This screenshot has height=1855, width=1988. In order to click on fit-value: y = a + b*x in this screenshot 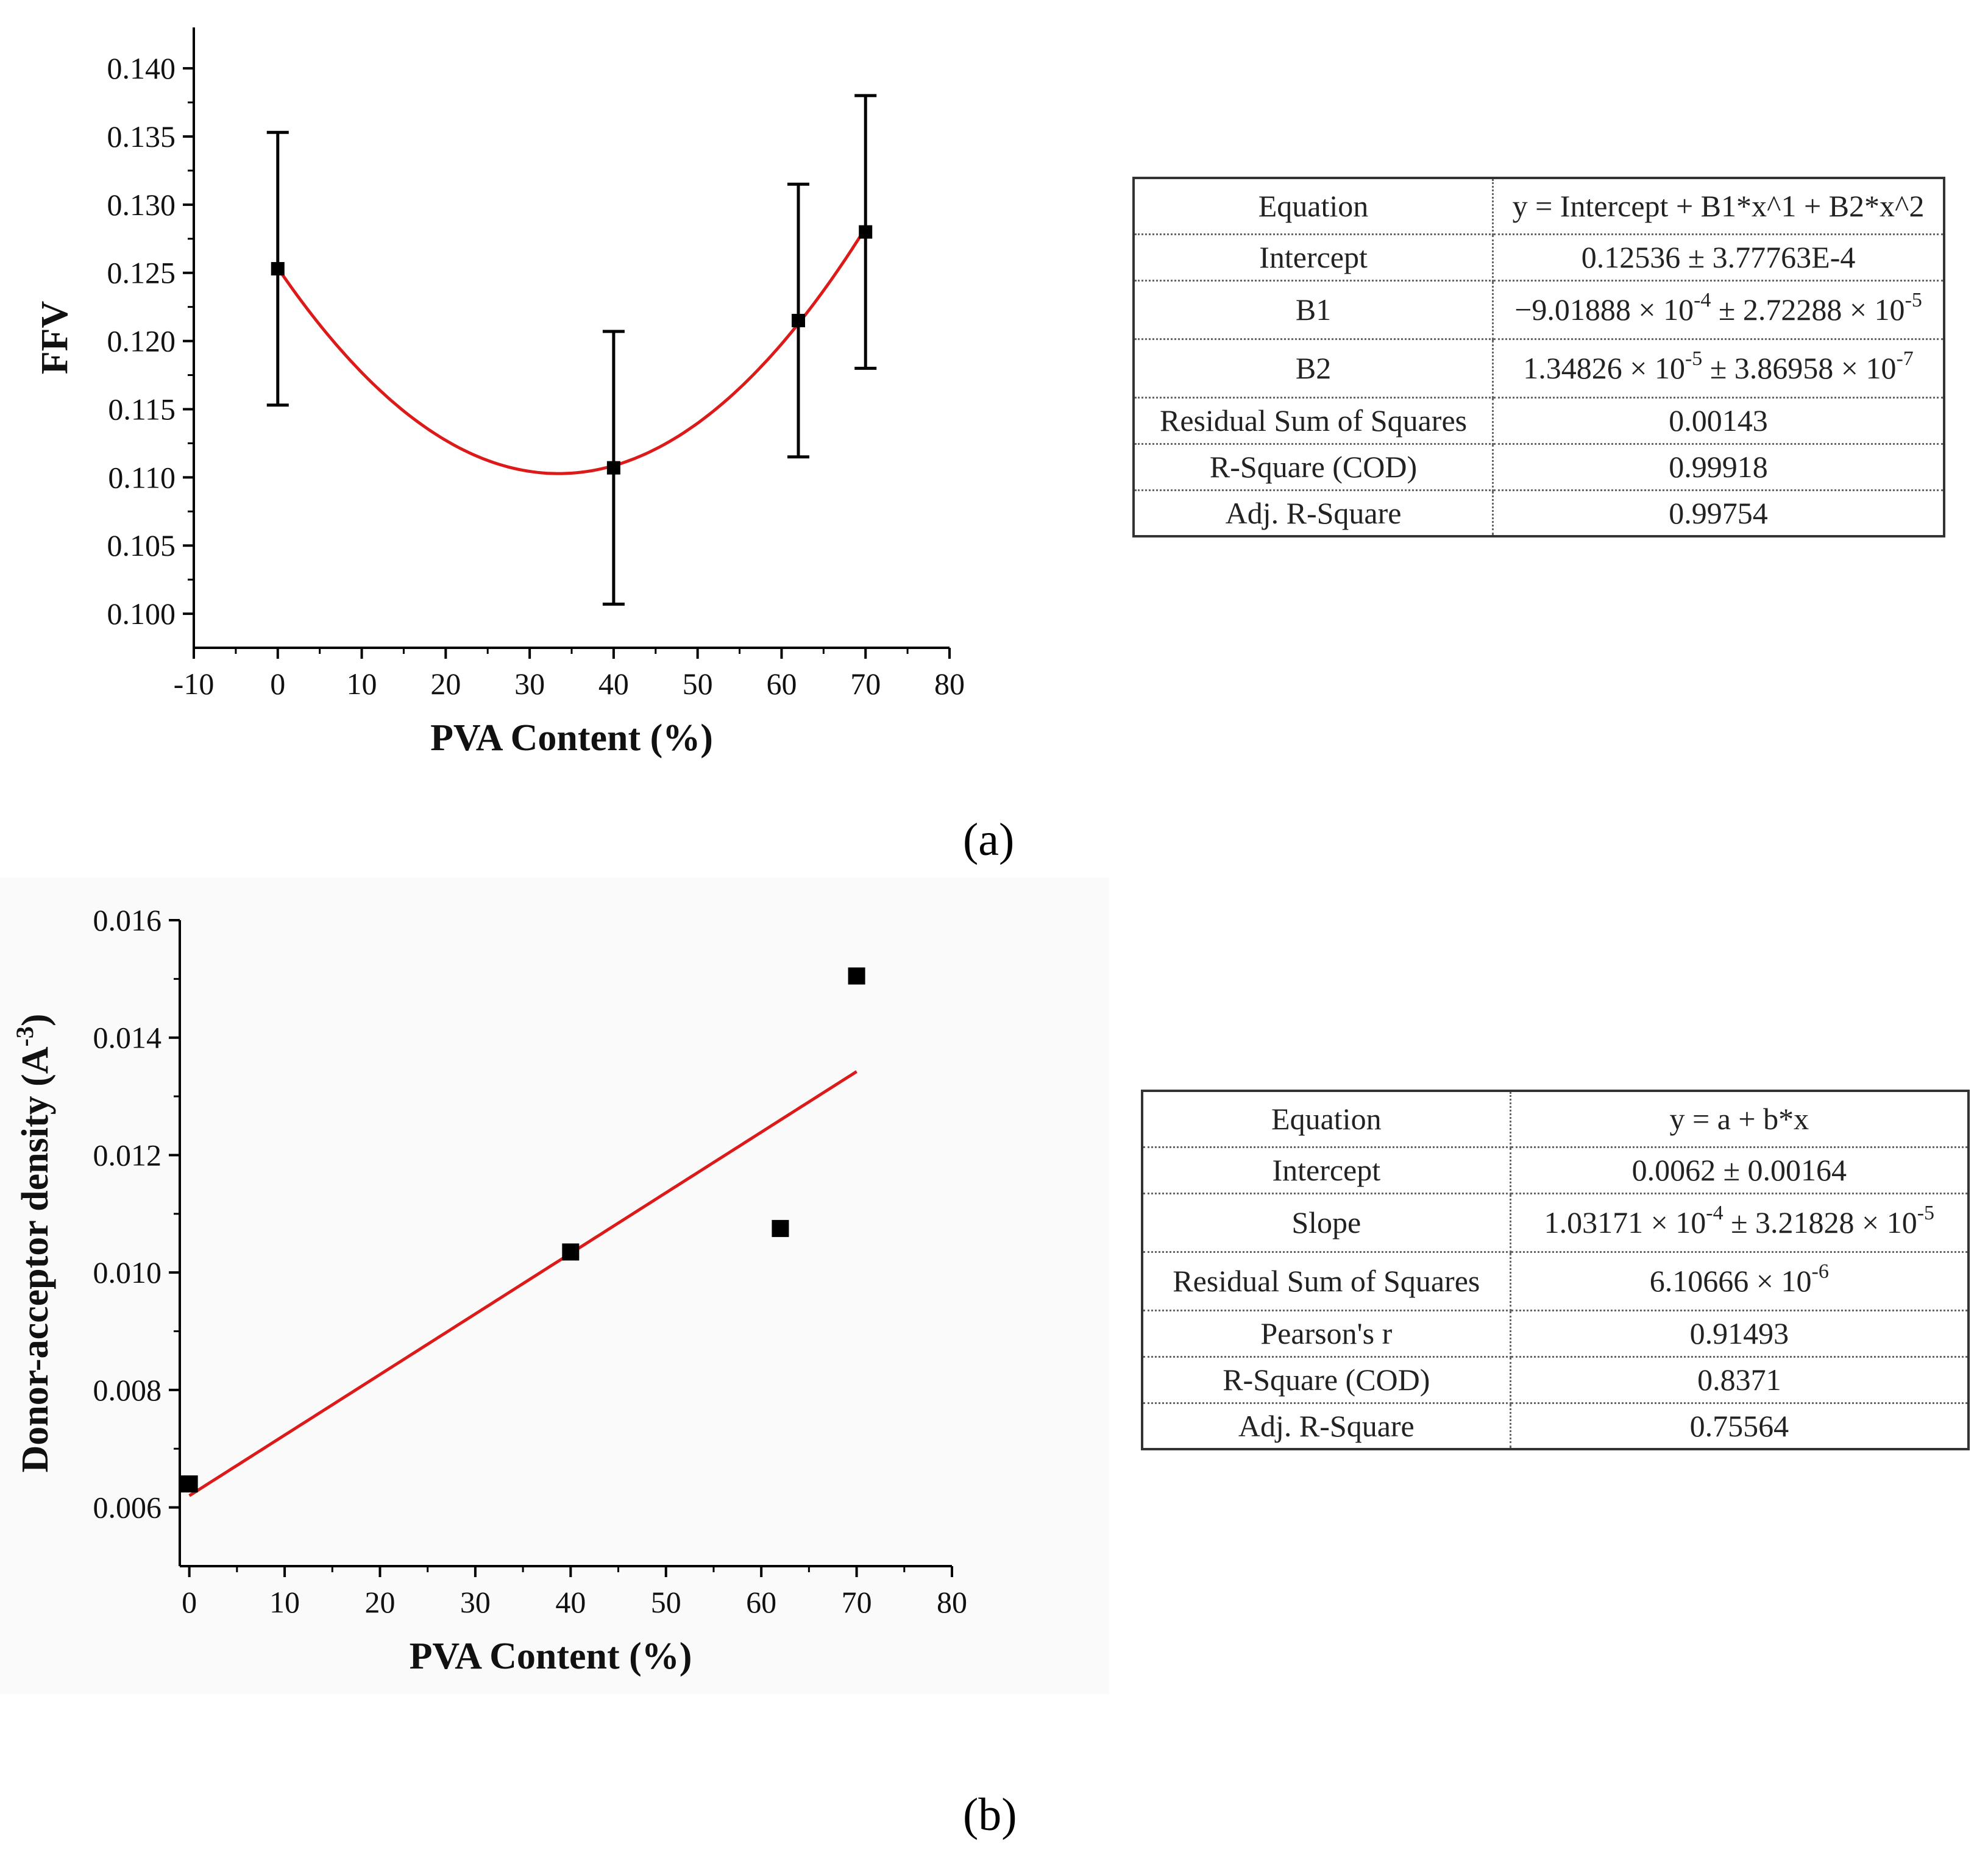, I will do `click(1739, 1119)`.